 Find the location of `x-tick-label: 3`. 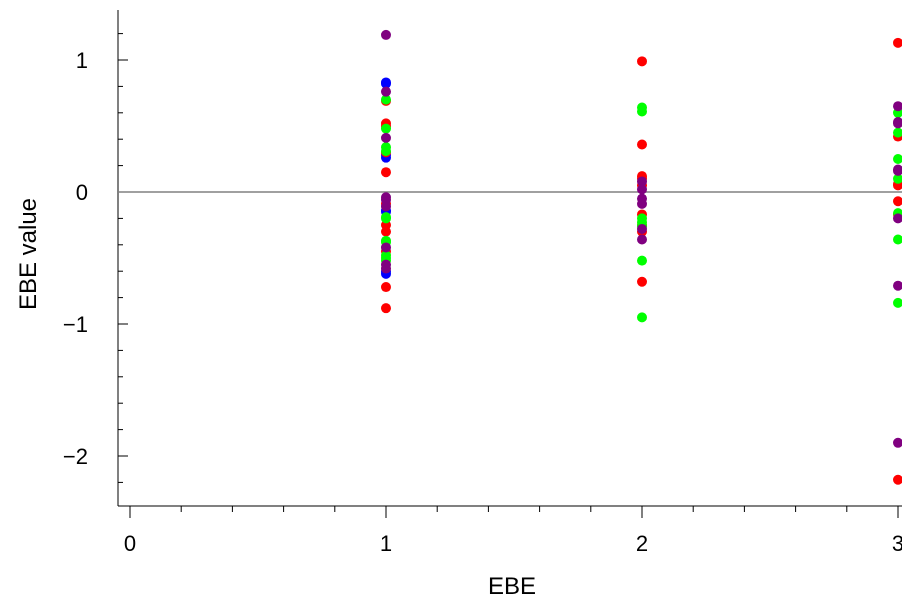

x-tick-label: 3 is located at coordinates (897, 543).